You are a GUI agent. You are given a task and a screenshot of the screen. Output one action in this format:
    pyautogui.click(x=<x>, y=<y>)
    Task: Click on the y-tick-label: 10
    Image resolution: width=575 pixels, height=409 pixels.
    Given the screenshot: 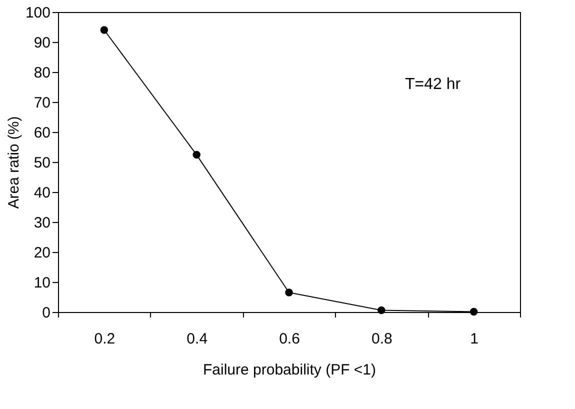 What is the action you would take?
    pyautogui.click(x=42, y=283)
    